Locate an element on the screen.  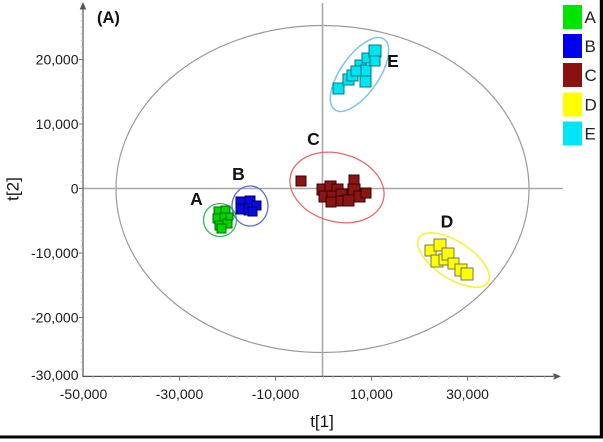
svg-text: -20,000 is located at coordinates (55, 318).